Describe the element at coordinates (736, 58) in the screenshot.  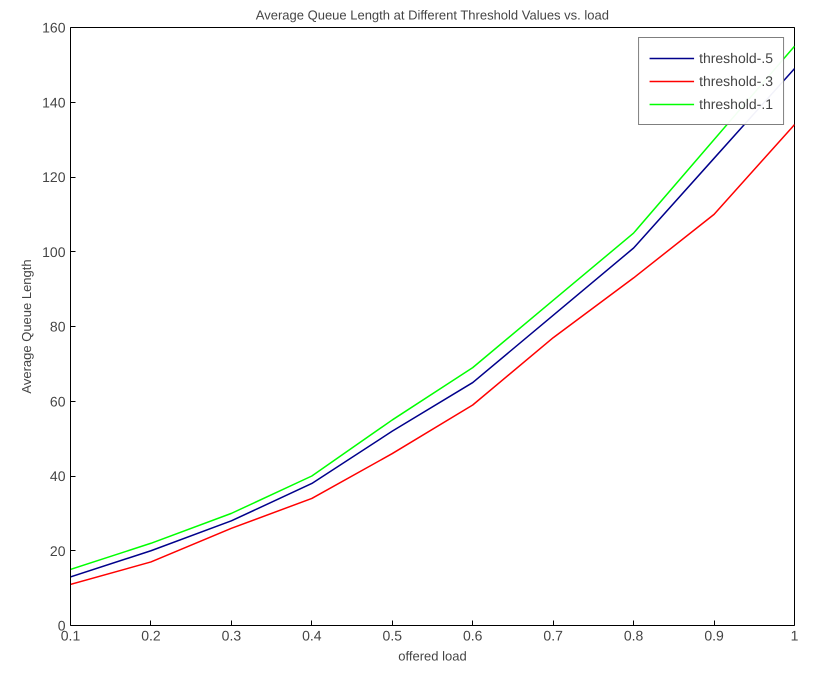
I see `legend-label: threshold-.5` at that location.